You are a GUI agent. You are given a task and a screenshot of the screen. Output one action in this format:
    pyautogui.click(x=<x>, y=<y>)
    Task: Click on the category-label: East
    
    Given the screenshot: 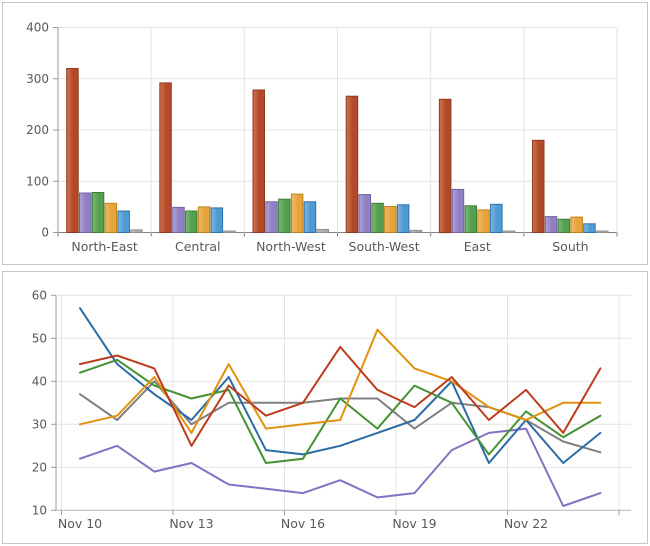 What is the action you would take?
    pyautogui.click(x=477, y=246)
    